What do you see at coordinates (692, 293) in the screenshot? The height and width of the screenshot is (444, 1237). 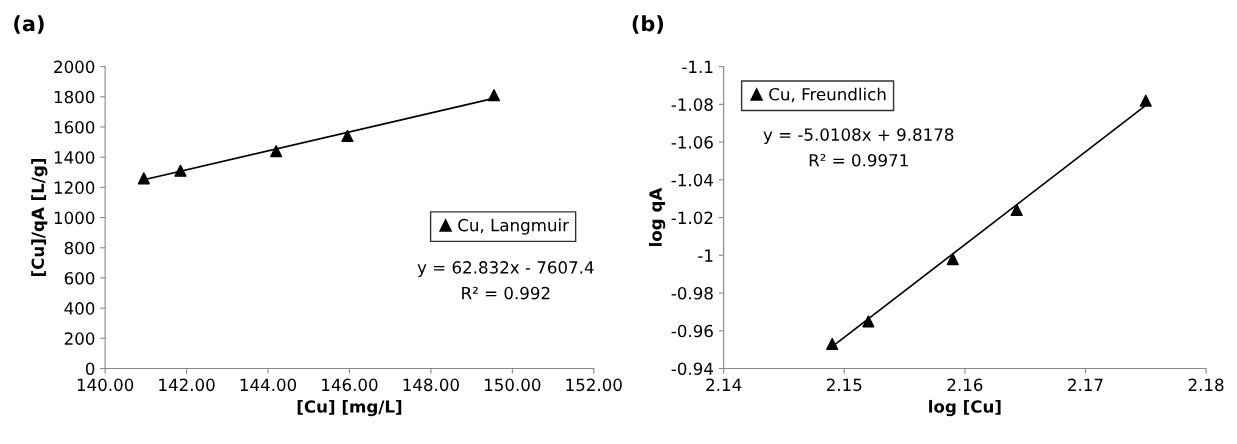 I see `y-tick-label: -0.98` at bounding box center [692, 293].